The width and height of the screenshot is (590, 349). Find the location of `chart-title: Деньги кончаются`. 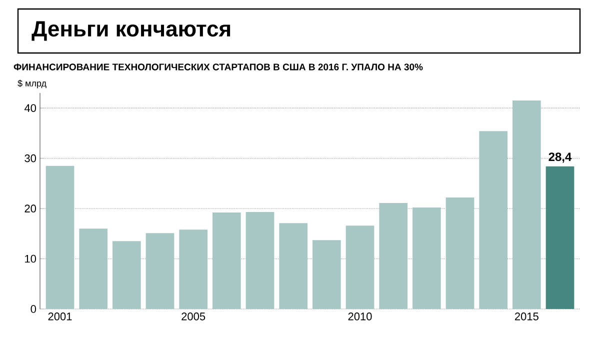

chart-title: Деньги кончаются is located at coordinates (131, 31).